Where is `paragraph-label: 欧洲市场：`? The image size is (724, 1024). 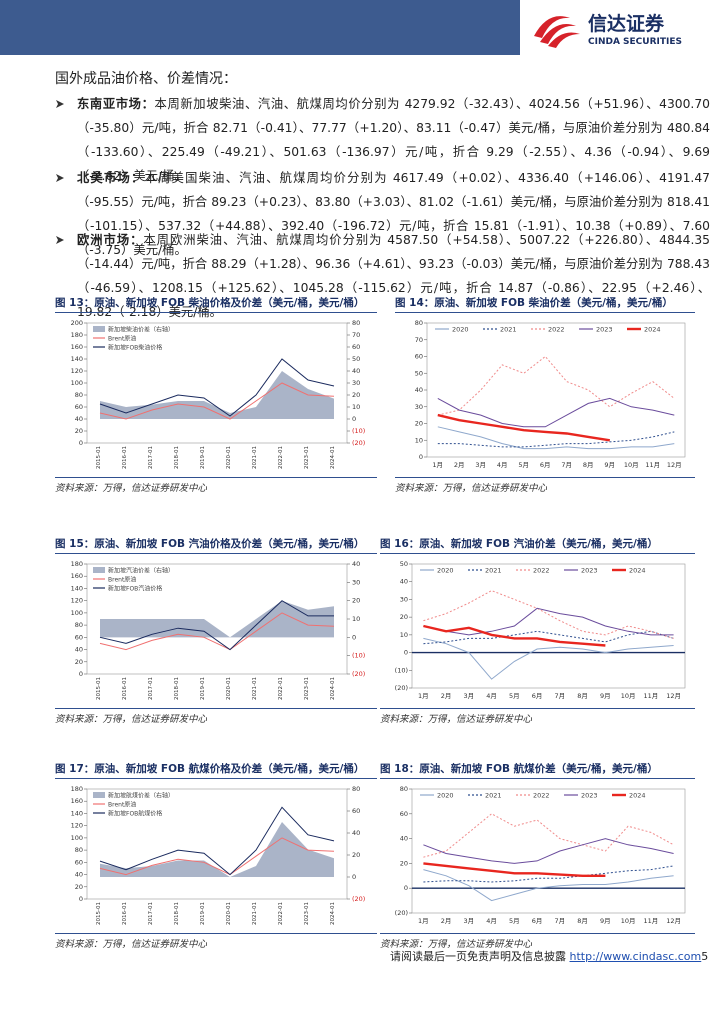 paragraph-label: 欧洲市场： is located at coordinates (110, 240).